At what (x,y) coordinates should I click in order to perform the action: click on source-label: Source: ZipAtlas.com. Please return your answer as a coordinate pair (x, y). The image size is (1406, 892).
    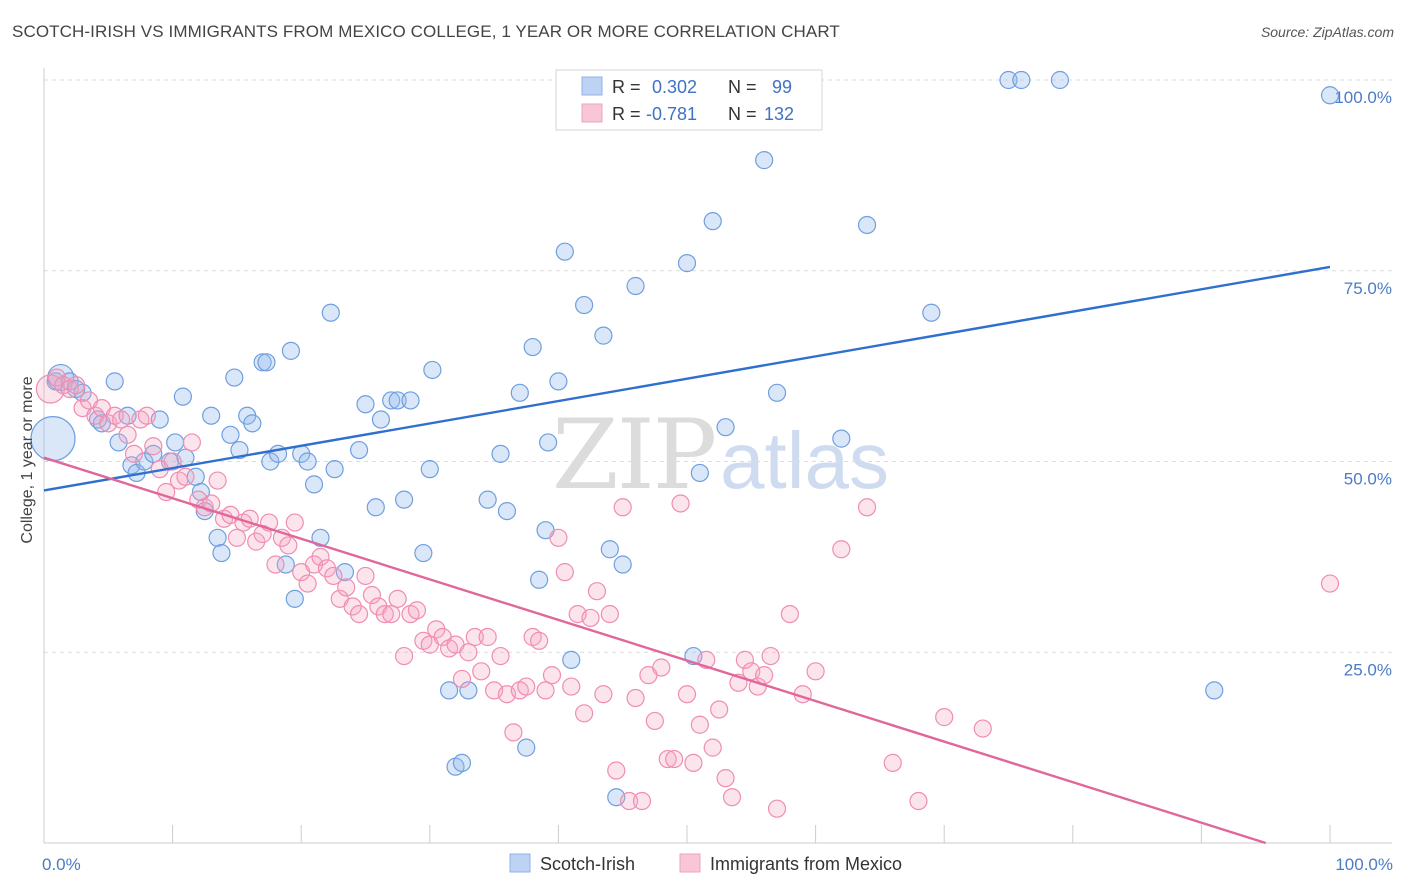
    Looking at the image, I should click on (1327, 32).